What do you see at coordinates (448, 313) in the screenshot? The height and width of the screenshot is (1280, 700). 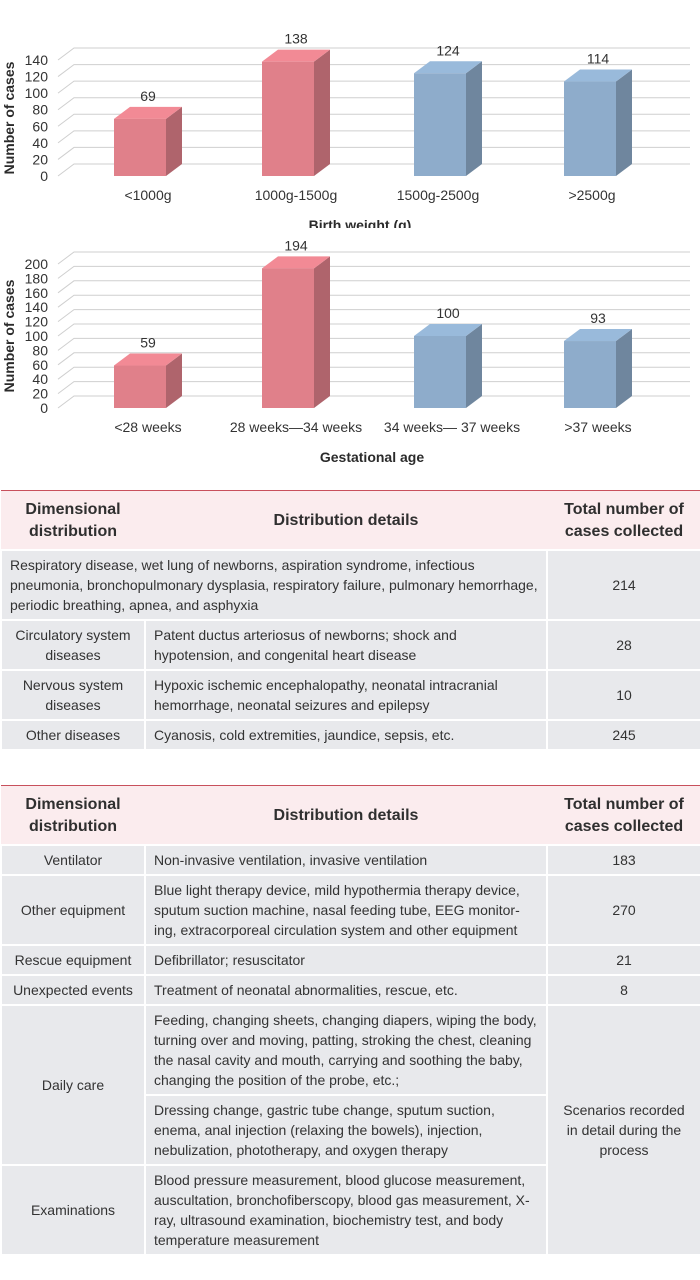 I see `data-label: 100` at bounding box center [448, 313].